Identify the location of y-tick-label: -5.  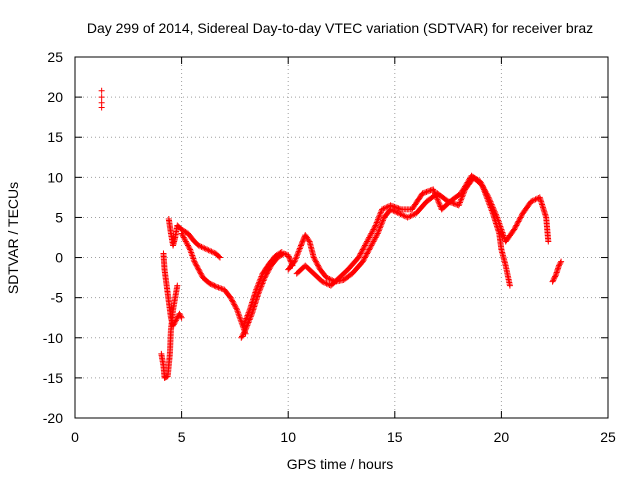
(57, 298).